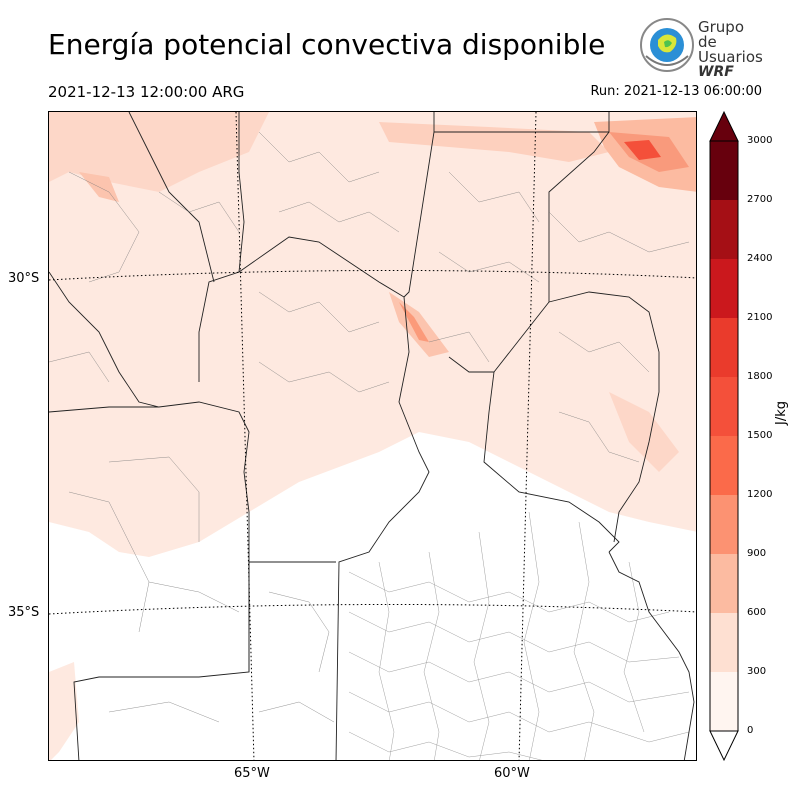 Image resolution: width=800 pixels, height=800 pixels. I want to click on colorbar-max-extension, so click(724, 126).